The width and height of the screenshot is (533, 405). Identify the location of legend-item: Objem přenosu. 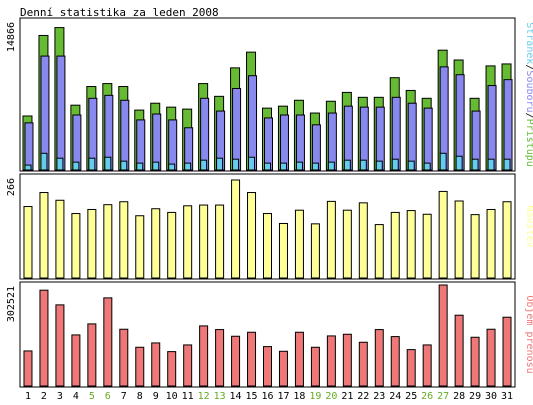
(528, 334).